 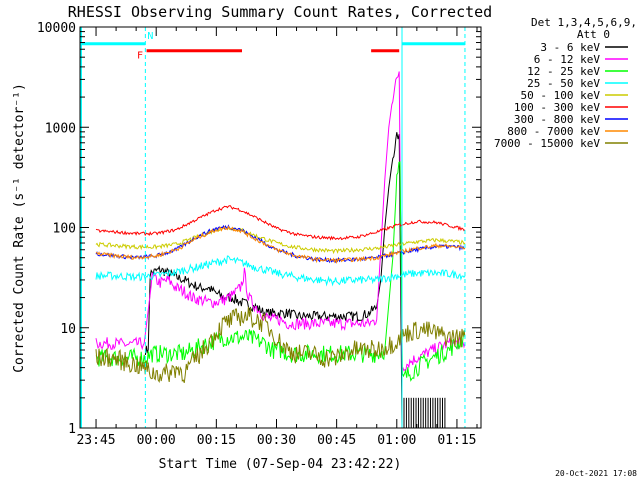 I want to click on legend-entry-label: 6 - 12 keV, so click(x=567, y=59).